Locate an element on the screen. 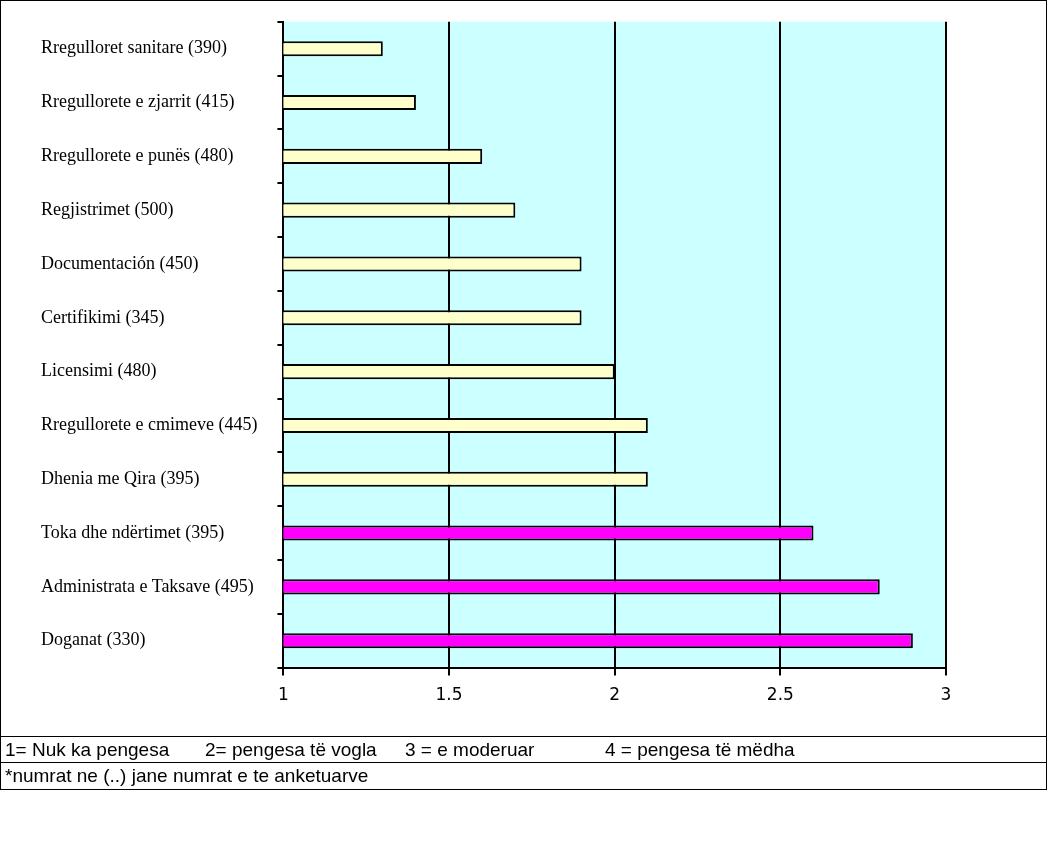  text: *numrat ne (..) jane numrat e te anketuarve is located at coordinates (187, 776).